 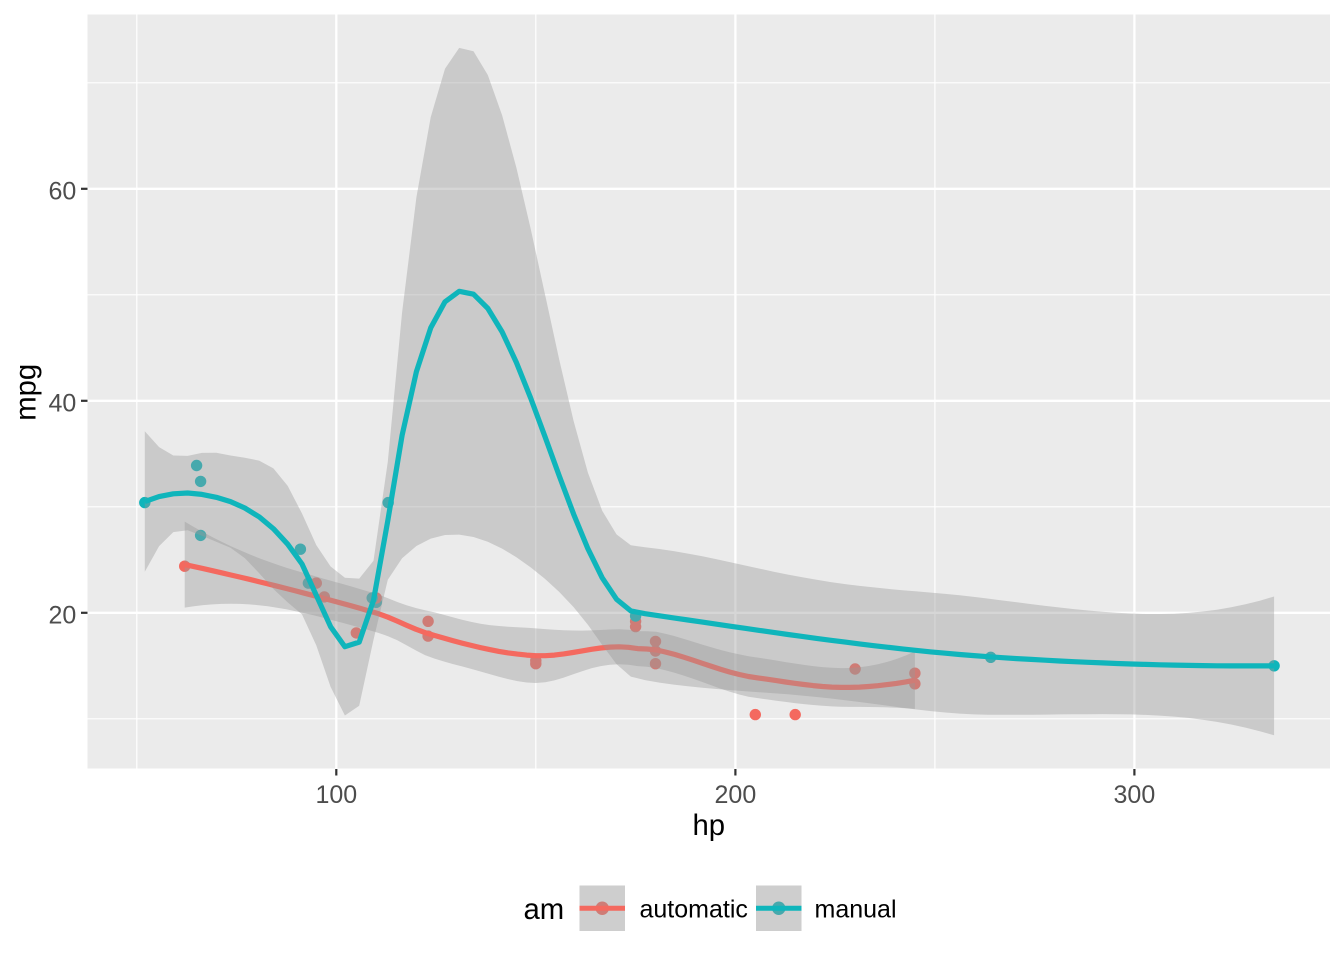 I want to click on svg-text: mpg, so click(x=25, y=392).